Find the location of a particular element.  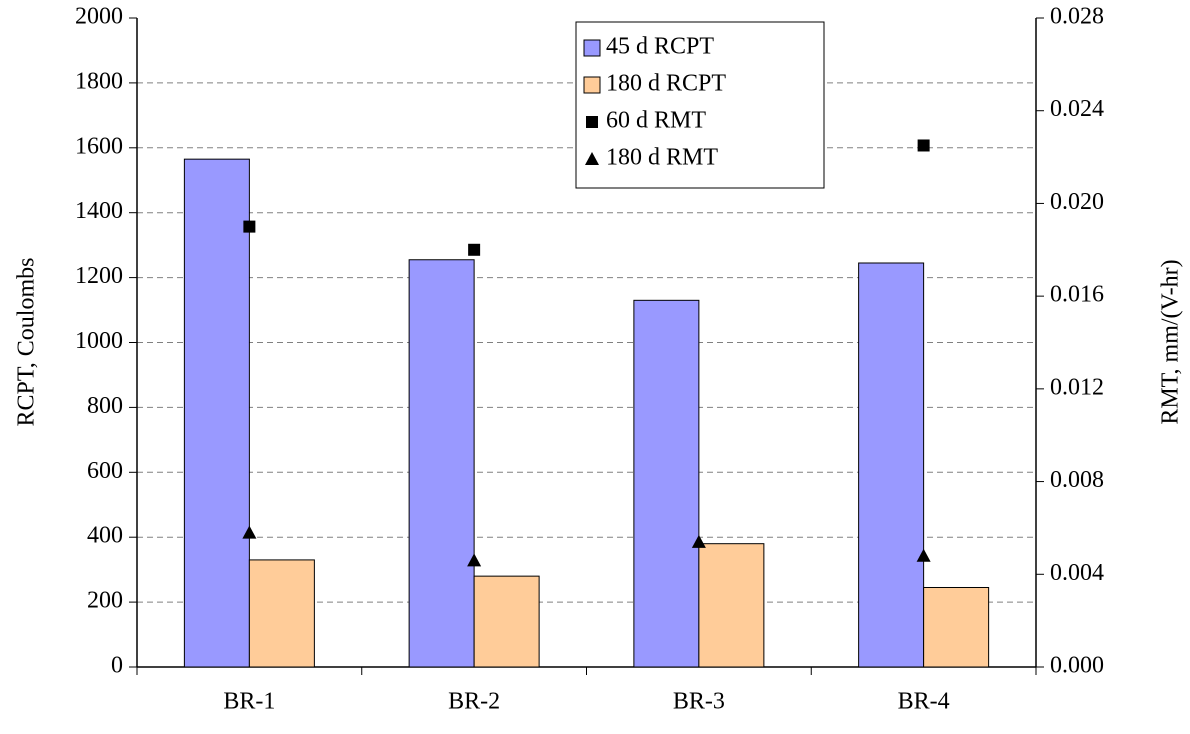

y-tick-label: 0 is located at coordinates (117, 666).